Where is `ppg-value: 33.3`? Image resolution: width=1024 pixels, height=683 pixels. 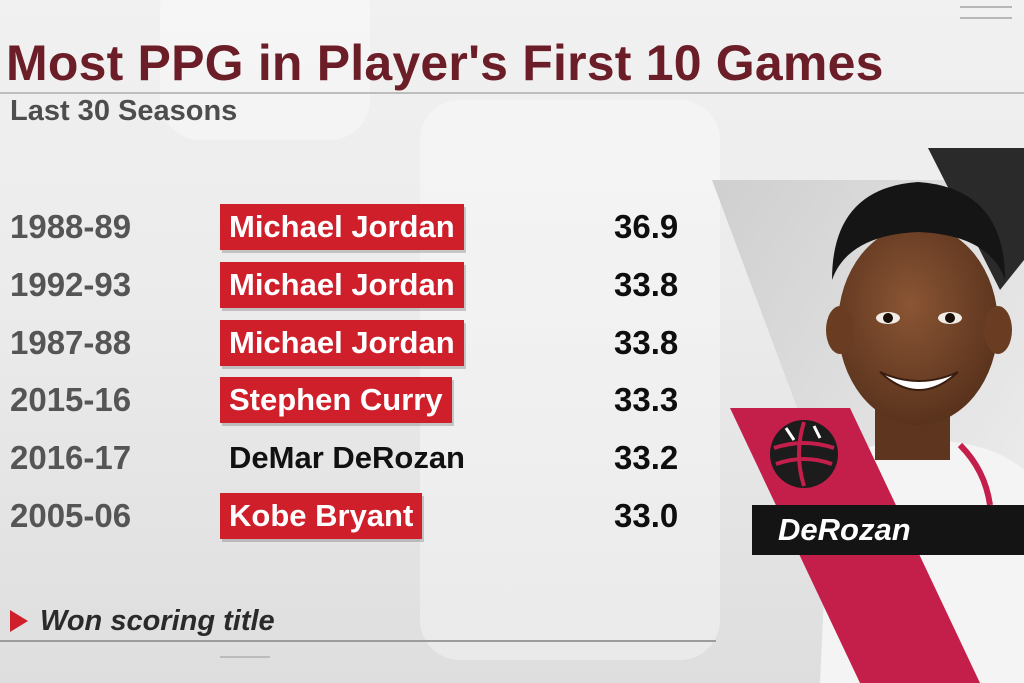
ppg-value: 33.3 is located at coordinates (646, 399).